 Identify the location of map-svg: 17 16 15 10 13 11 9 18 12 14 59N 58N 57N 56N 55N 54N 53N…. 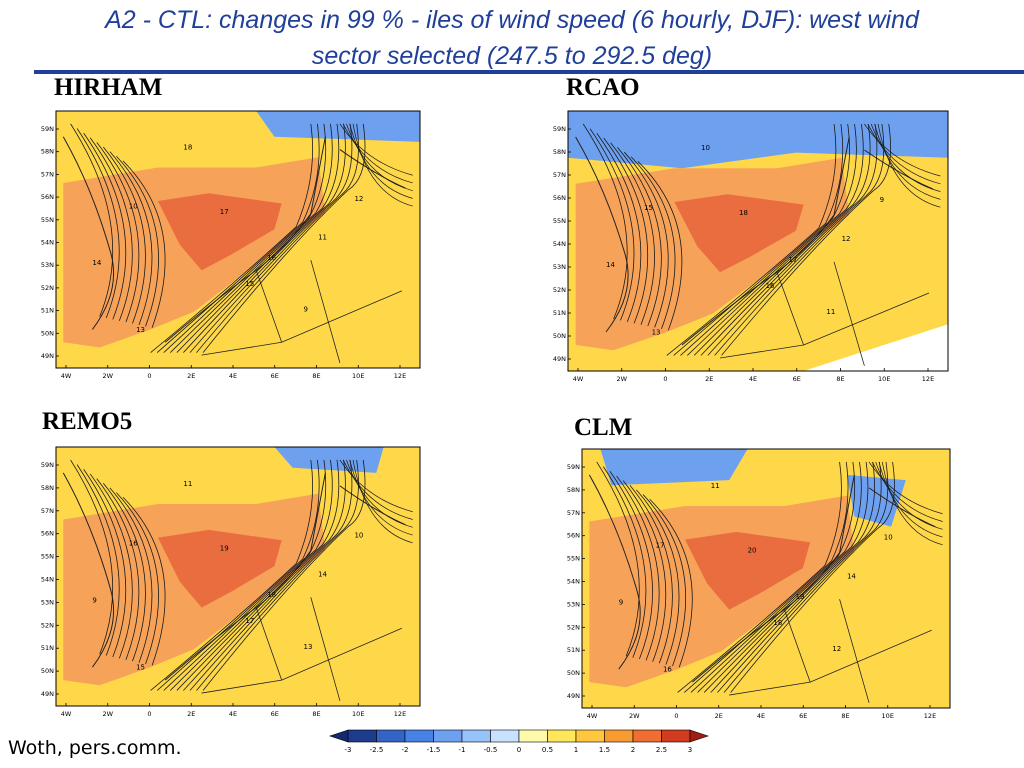
(231, 245).